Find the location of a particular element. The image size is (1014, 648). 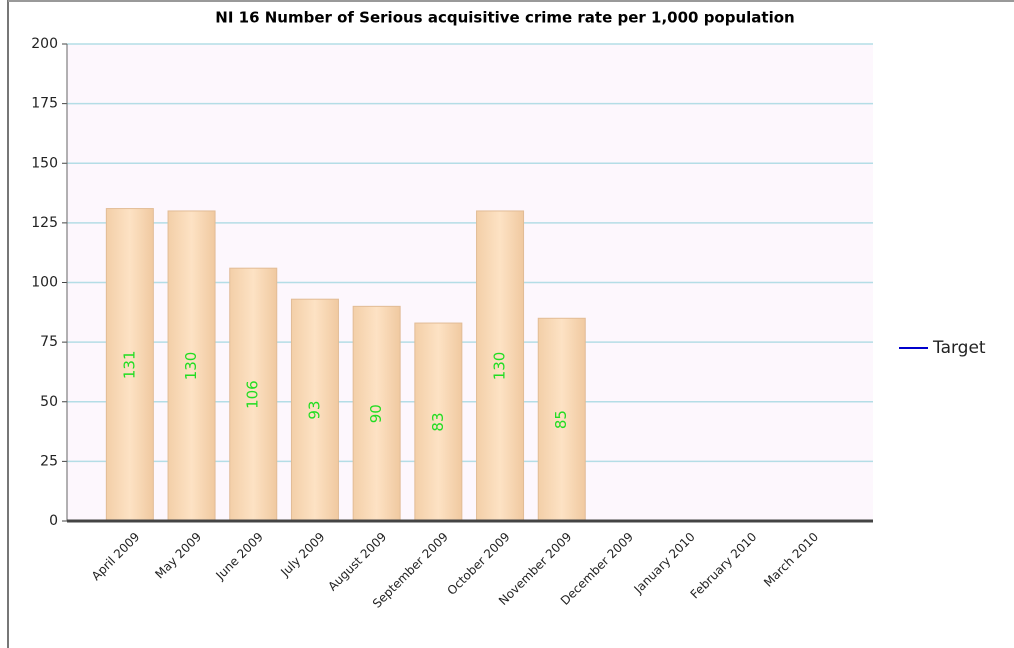

value-label: 83 is located at coordinates (438, 421).